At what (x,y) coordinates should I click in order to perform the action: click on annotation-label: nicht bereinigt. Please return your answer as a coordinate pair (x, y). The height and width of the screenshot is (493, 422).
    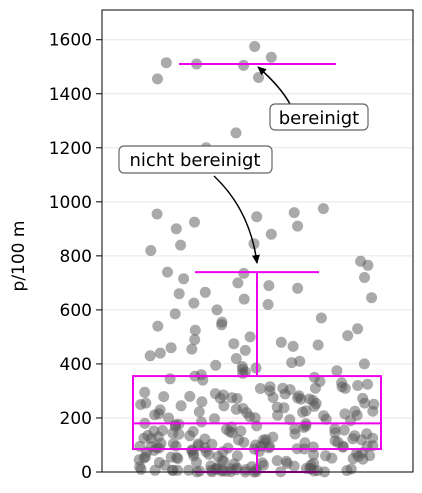
    Looking at the image, I should click on (195, 160).